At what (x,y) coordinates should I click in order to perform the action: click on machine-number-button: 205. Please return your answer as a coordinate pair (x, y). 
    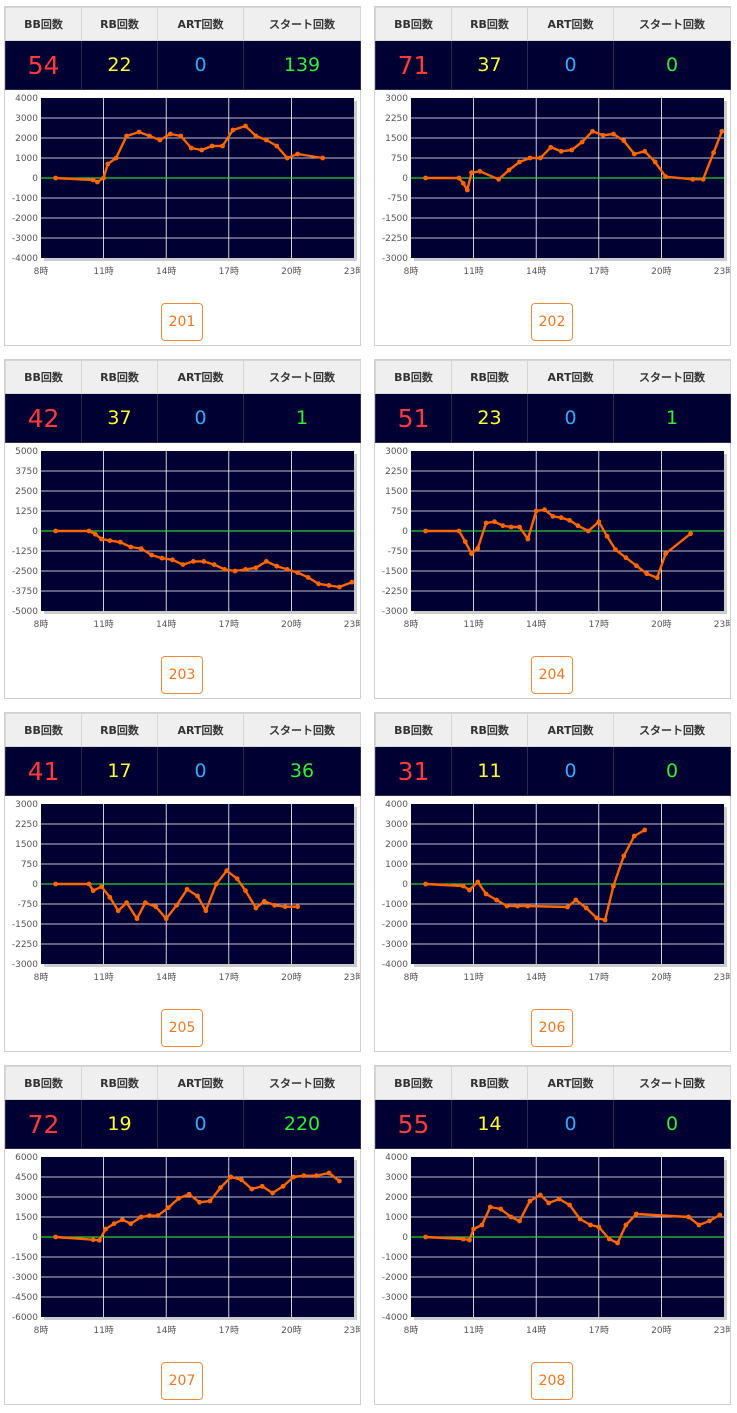
    Looking at the image, I should click on (182, 1028).